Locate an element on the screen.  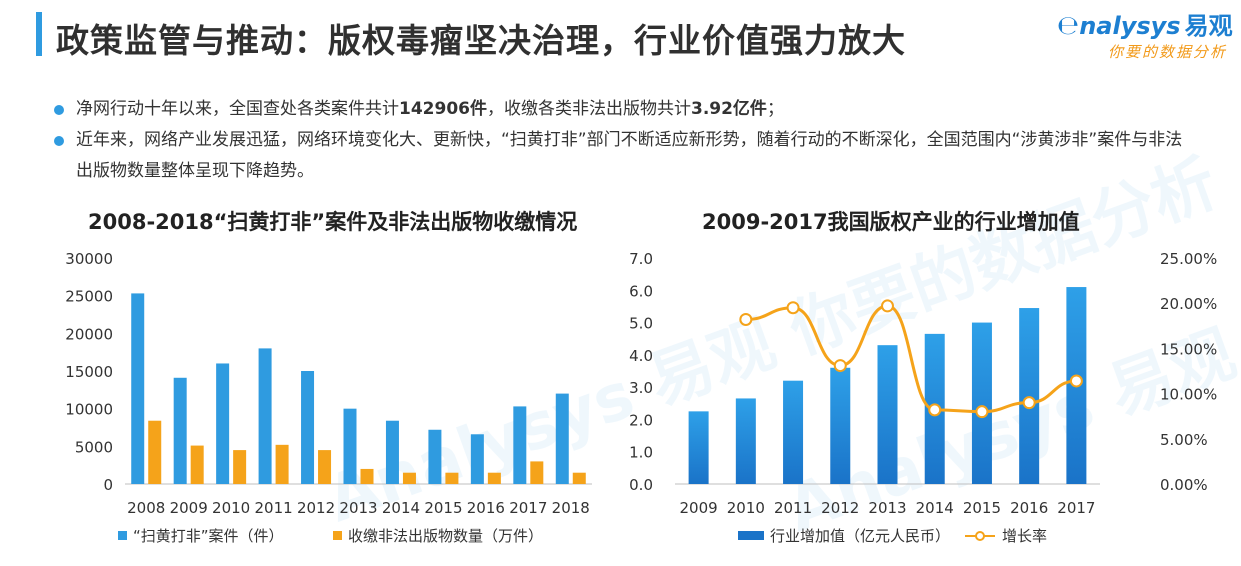
x-tick-label: 2018 is located at coordinates (571, 508).